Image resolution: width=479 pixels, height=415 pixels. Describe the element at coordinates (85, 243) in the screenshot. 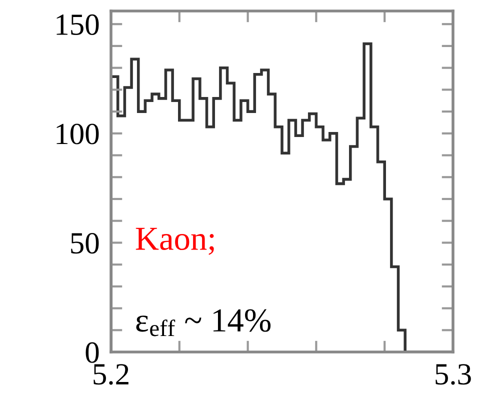

I see `y-tick-label: 50` at that location.